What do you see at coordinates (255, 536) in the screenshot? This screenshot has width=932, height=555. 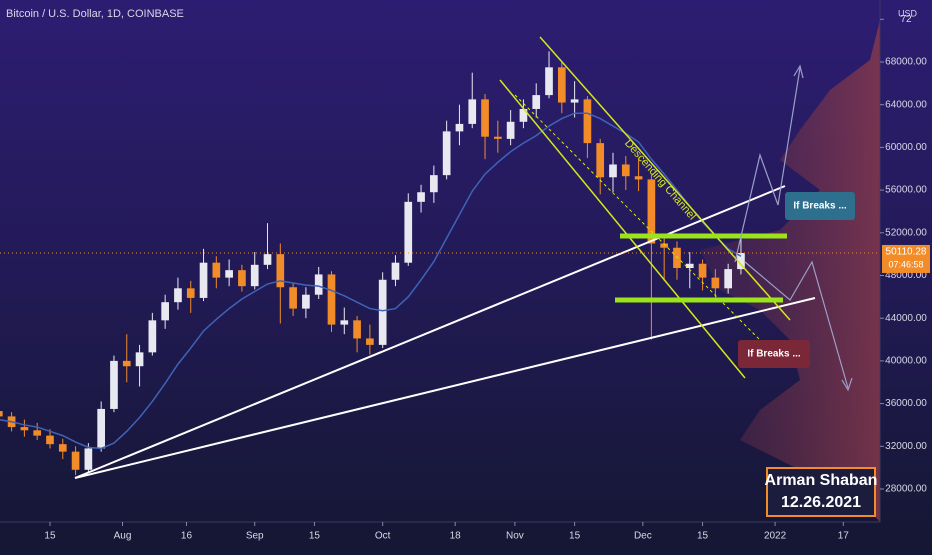 I see `x-tick-label: Sep` at bounding box center [255, 536].